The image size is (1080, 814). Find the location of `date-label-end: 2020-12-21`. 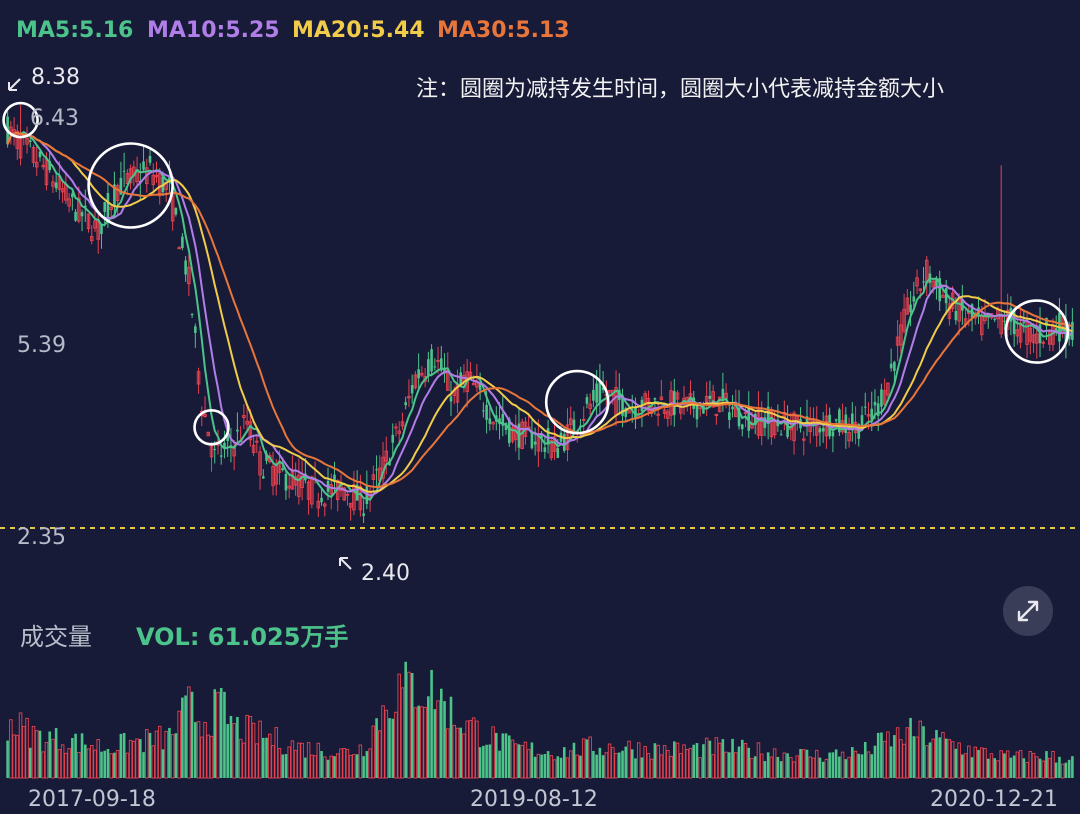

date-label-end: 2020-12-21 is located at coordinates (994, 799).